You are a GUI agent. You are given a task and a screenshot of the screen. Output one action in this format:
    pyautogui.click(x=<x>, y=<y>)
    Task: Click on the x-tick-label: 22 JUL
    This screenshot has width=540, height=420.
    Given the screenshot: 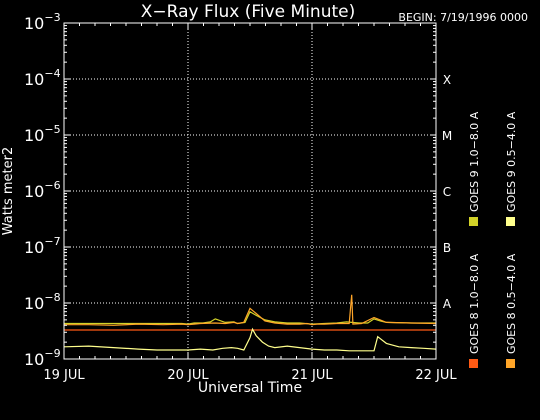 What is the action you would take?
    pyautogui.click(x=436, y=375)
    